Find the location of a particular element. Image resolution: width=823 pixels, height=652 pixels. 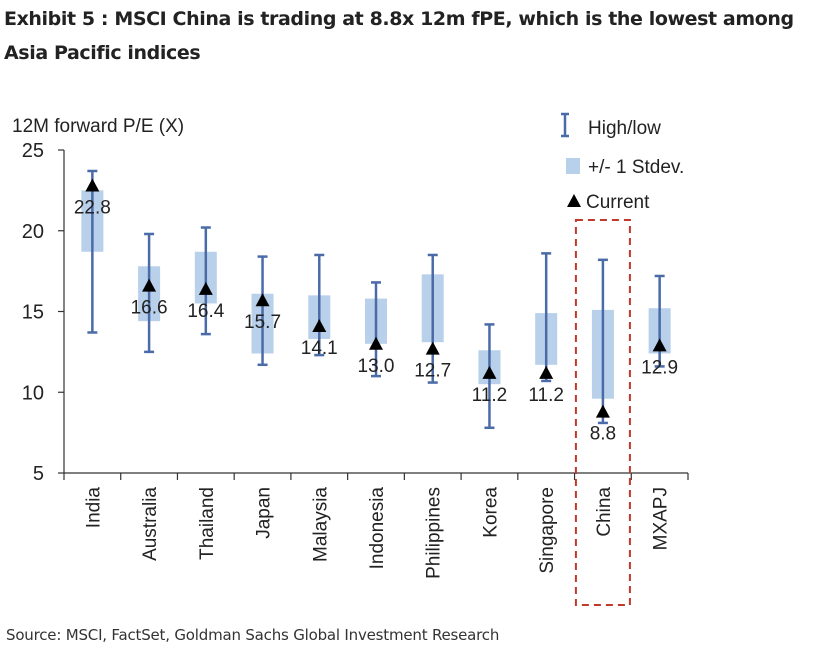

legend-label-stdev: +/- 1 Stdev. is located at coordinates (636, 167).